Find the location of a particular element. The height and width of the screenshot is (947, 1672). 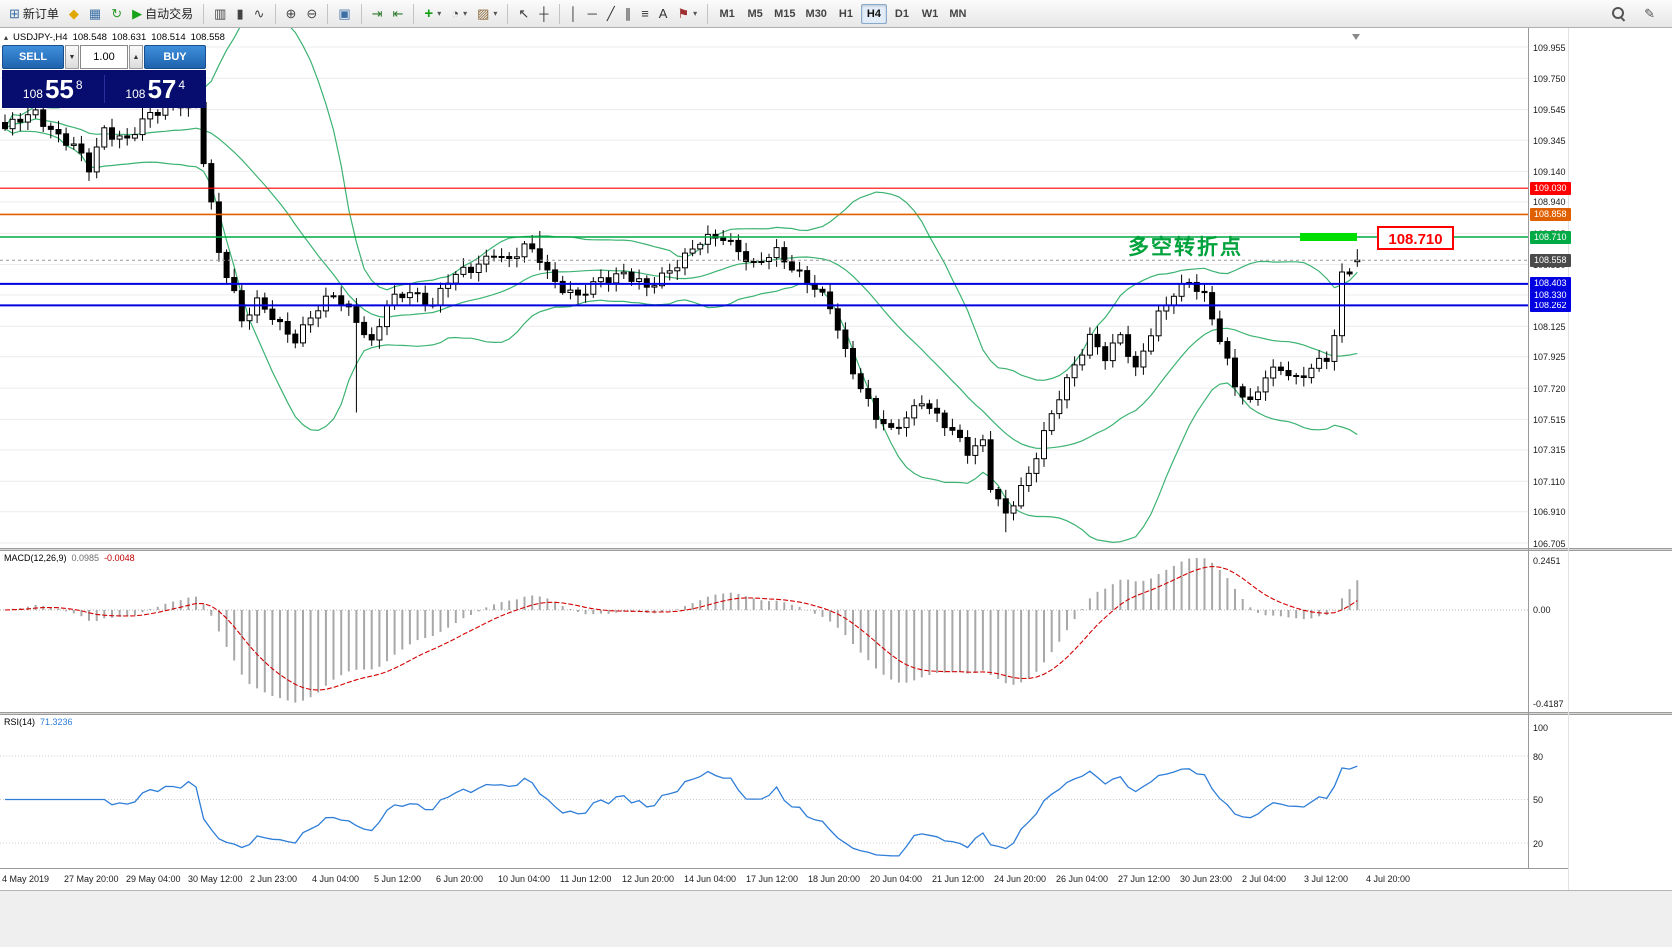

collapse-icon: ▴ is located at coordinates (6, 37).